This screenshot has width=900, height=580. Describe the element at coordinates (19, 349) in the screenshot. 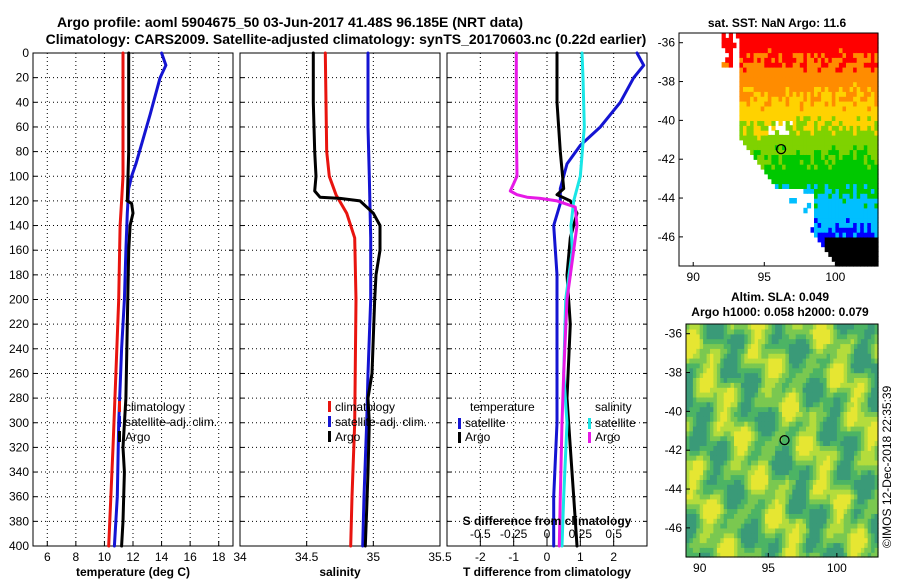

I see `y-tick-label: 240` at that location.